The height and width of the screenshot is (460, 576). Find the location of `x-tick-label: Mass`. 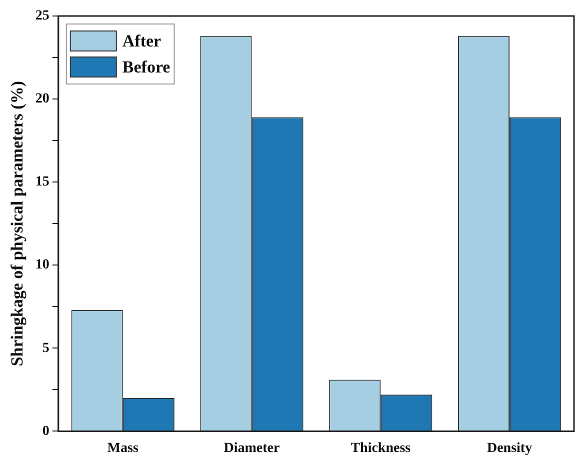

x-tick-label: Mass is located at coordinates (123, 448).